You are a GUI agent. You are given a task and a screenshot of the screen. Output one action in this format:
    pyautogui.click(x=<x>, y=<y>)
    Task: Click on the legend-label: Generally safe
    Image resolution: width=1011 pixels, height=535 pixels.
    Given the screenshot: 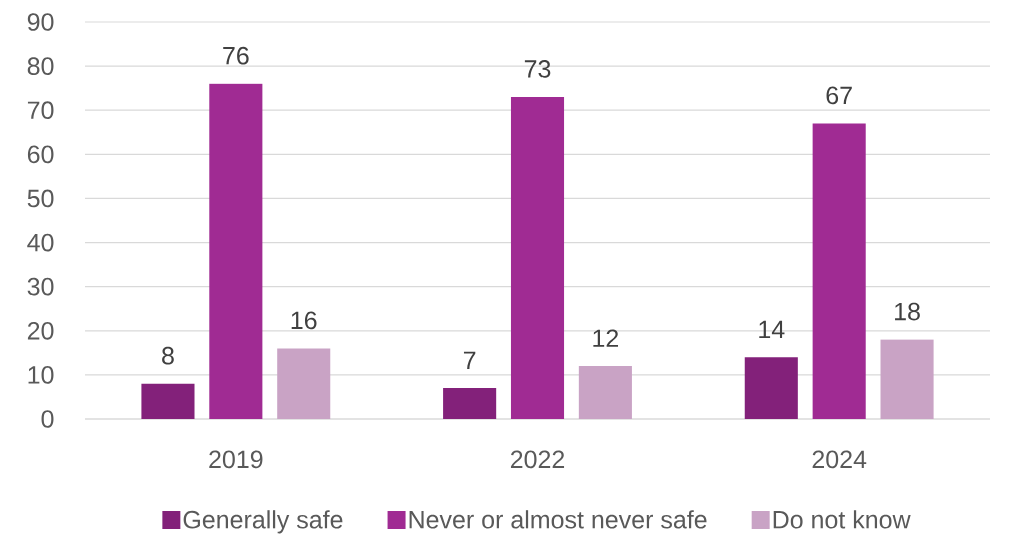 What is the action you would take?
    pyautogui.click(x=263, y=522)
    